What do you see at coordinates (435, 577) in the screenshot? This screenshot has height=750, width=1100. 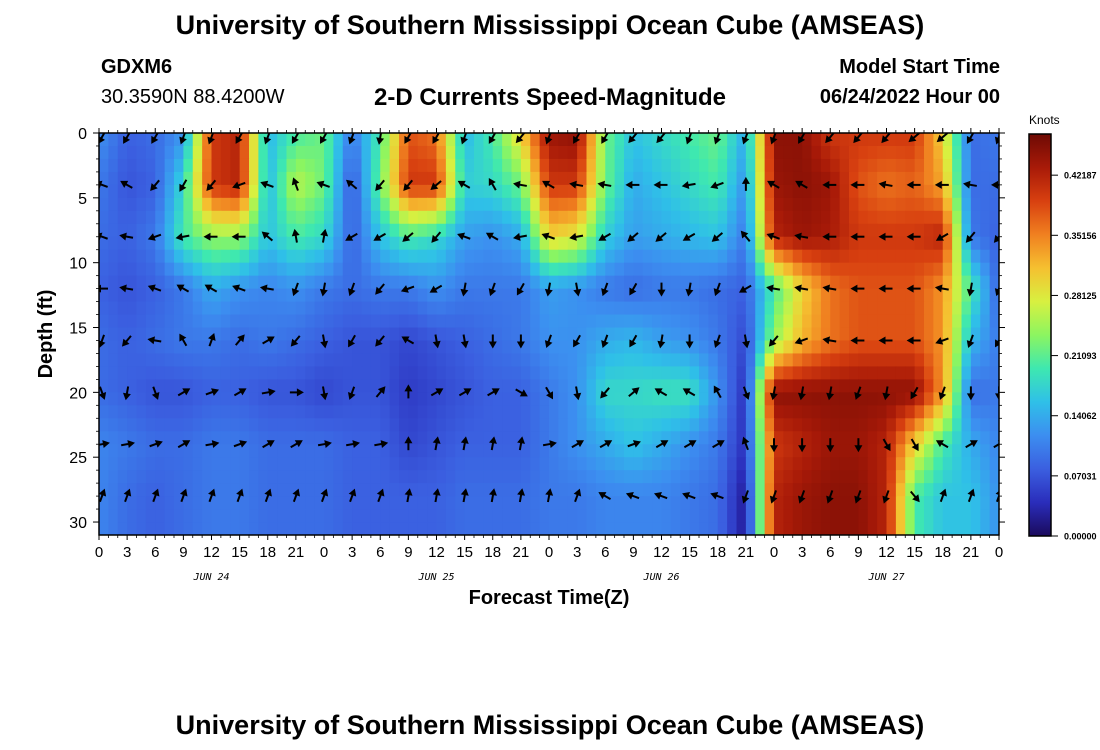 I see `date-label: JUN 25` at bounding box center [435, 577].